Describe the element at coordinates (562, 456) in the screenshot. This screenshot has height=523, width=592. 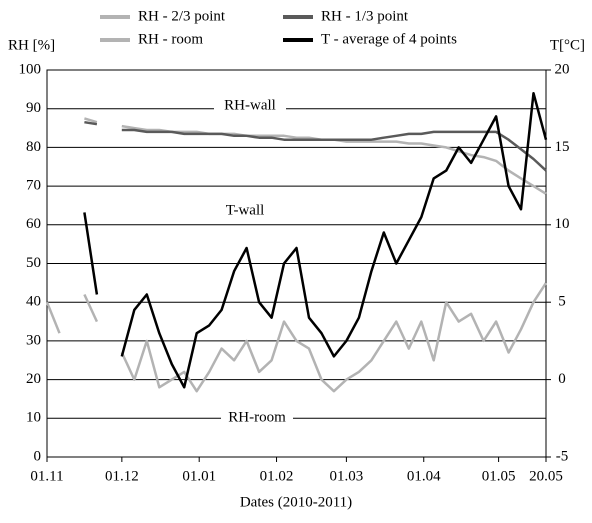
I see `y2-tick-label: -5` at that location.